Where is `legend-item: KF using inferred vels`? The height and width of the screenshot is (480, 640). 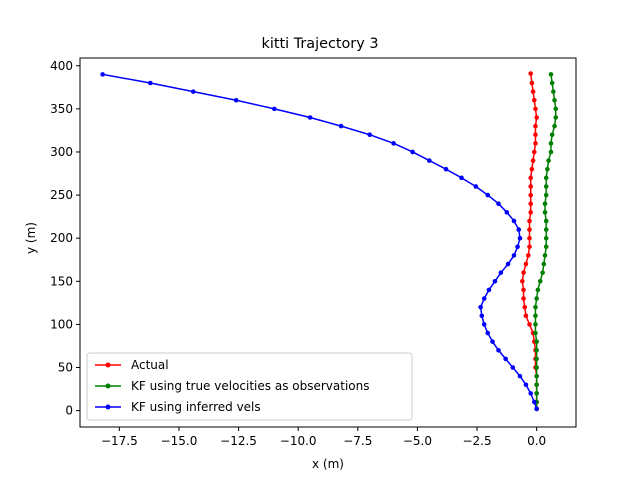
legend-item: KF using inferred vels is located at coordinates (178, 407).